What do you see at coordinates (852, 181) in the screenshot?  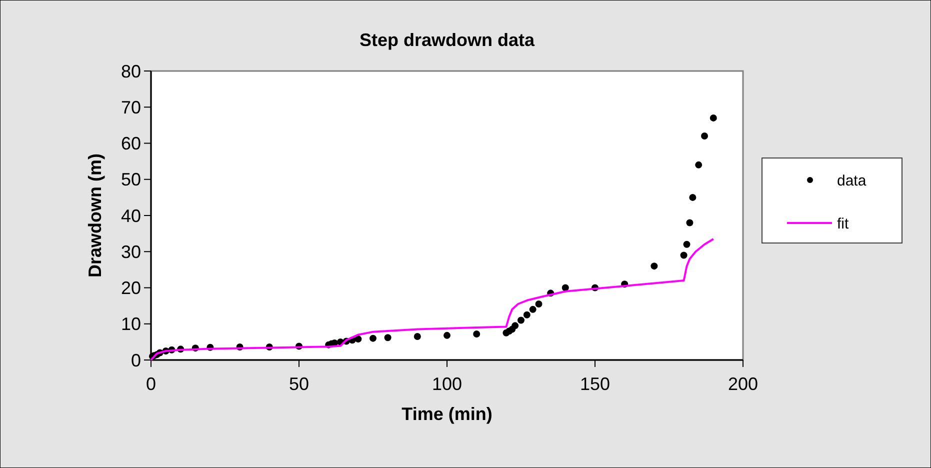 I see `legend-label: data` at bounding box center [852, 181].